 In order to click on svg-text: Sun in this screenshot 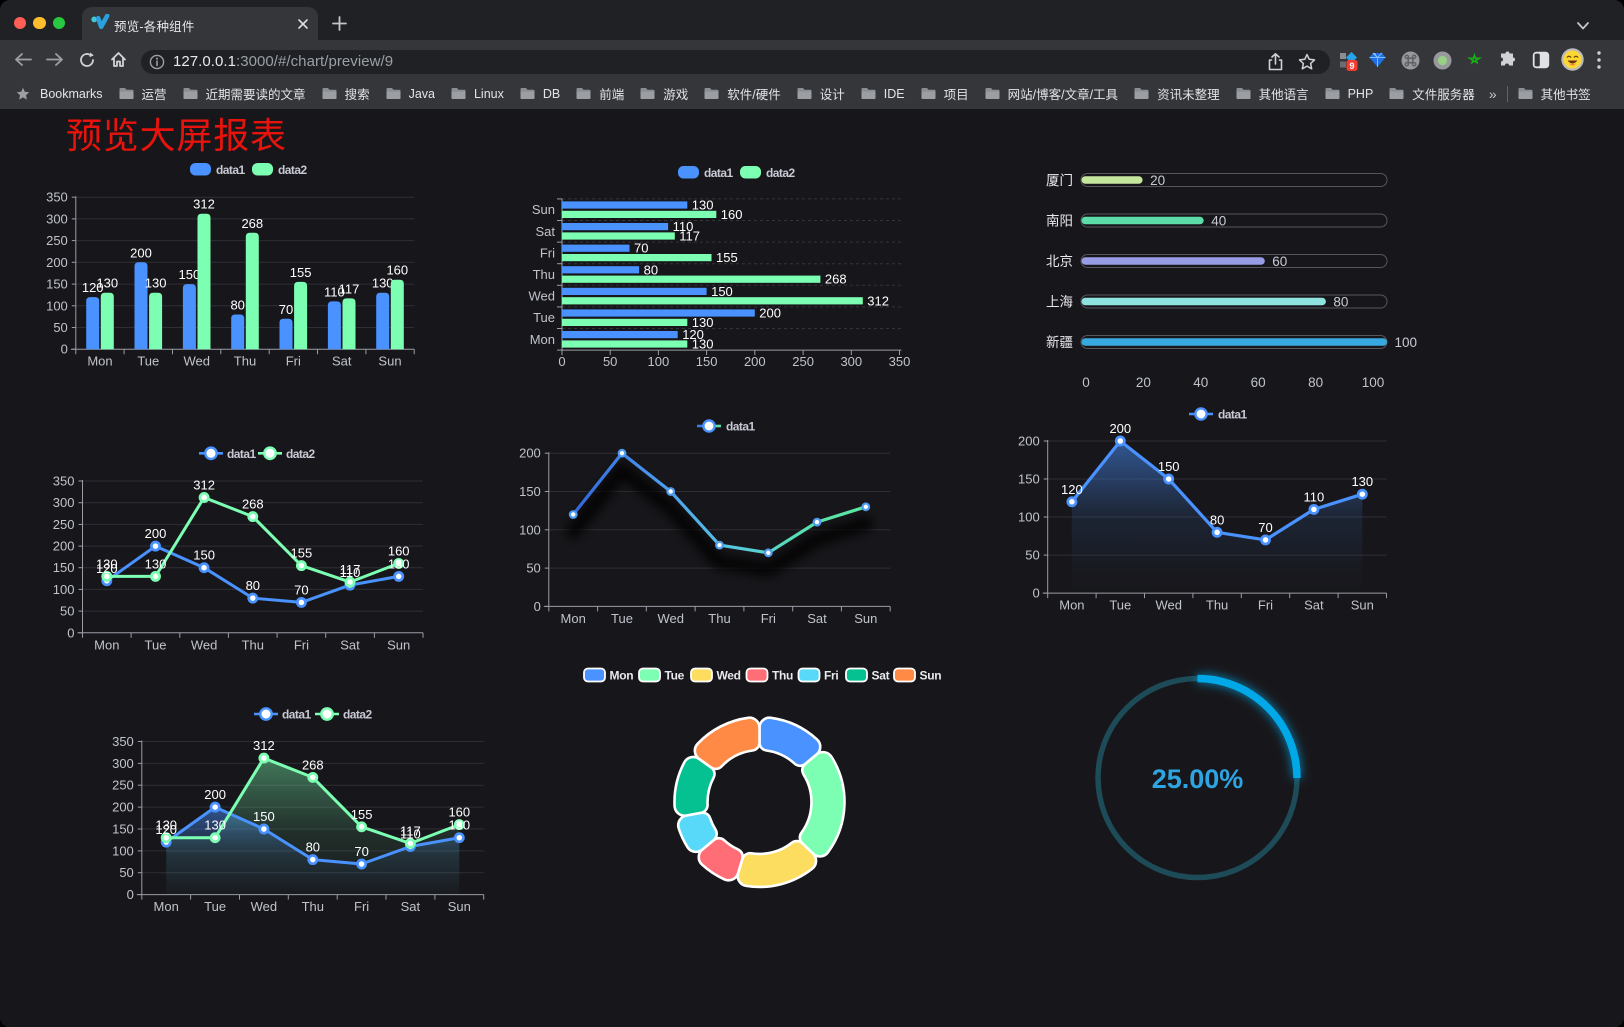, I will do `click(931, 676)`.